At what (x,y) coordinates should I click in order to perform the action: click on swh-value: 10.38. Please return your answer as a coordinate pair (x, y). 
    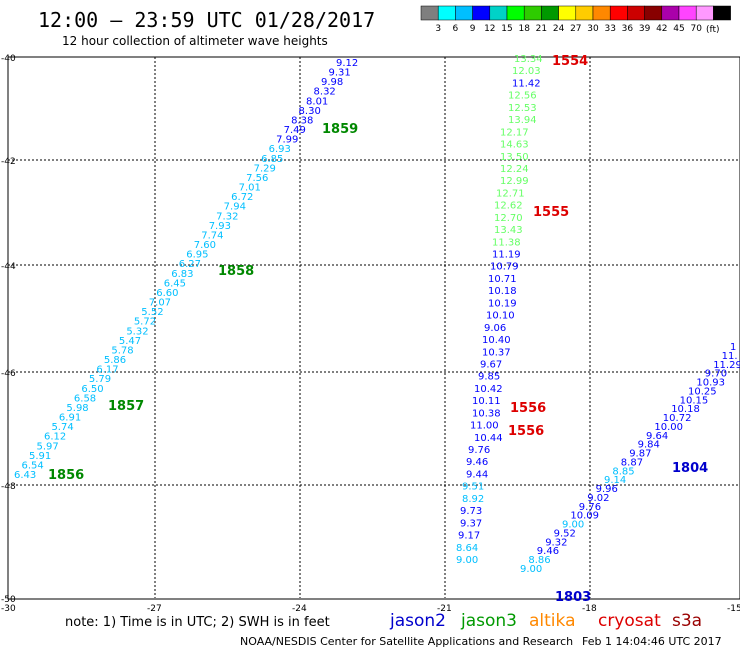
    Looking at the image, I should click on (486, 413).